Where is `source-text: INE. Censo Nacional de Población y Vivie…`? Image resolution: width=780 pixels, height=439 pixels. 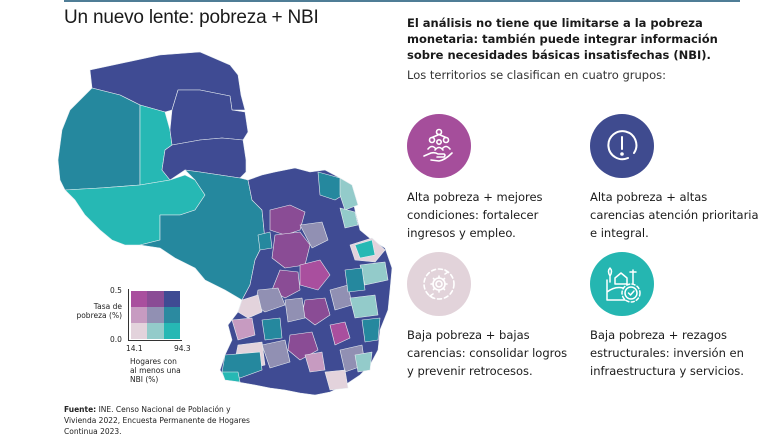
source-text: INE. Censo Nacional de Población y Vivie… is located at coordinates (157, 420).